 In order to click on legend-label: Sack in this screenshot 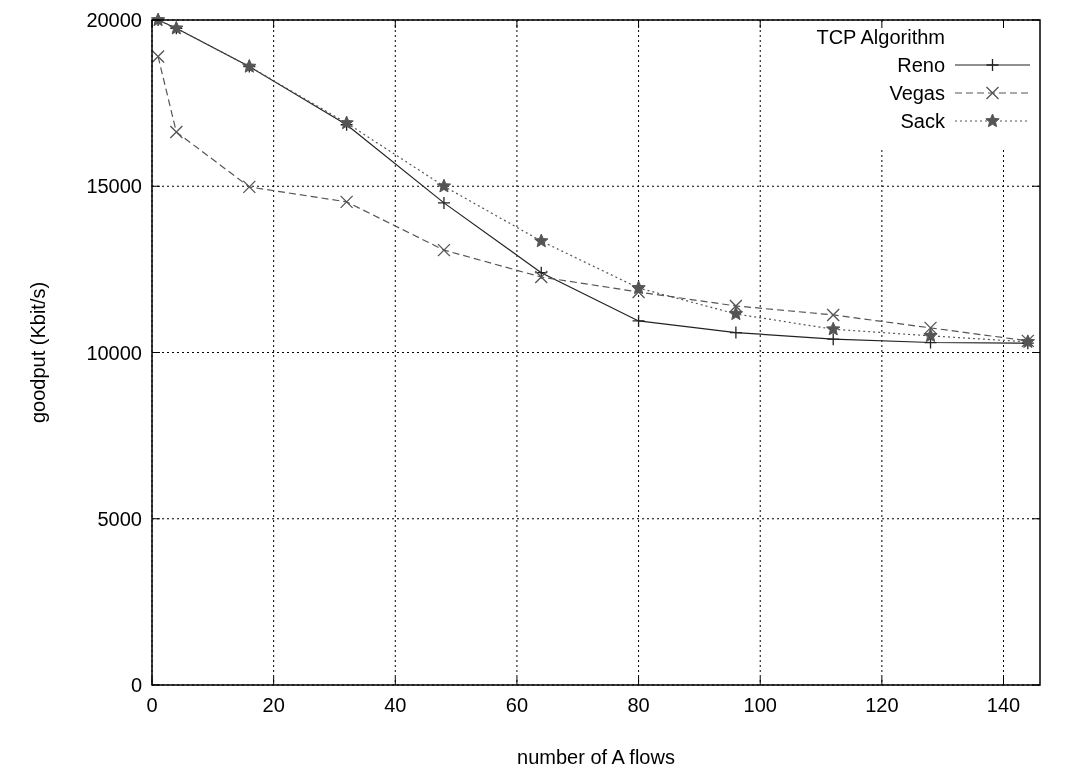, I will do `click(923, 121)`.